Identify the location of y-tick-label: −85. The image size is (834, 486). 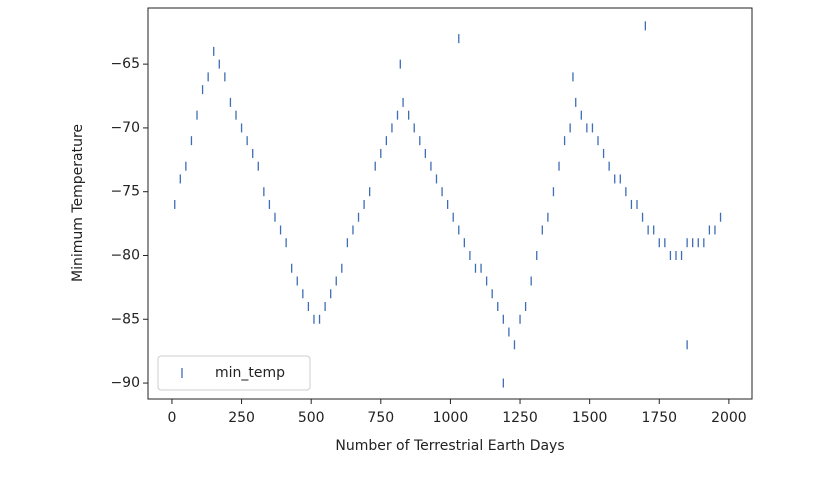
(125, 319).